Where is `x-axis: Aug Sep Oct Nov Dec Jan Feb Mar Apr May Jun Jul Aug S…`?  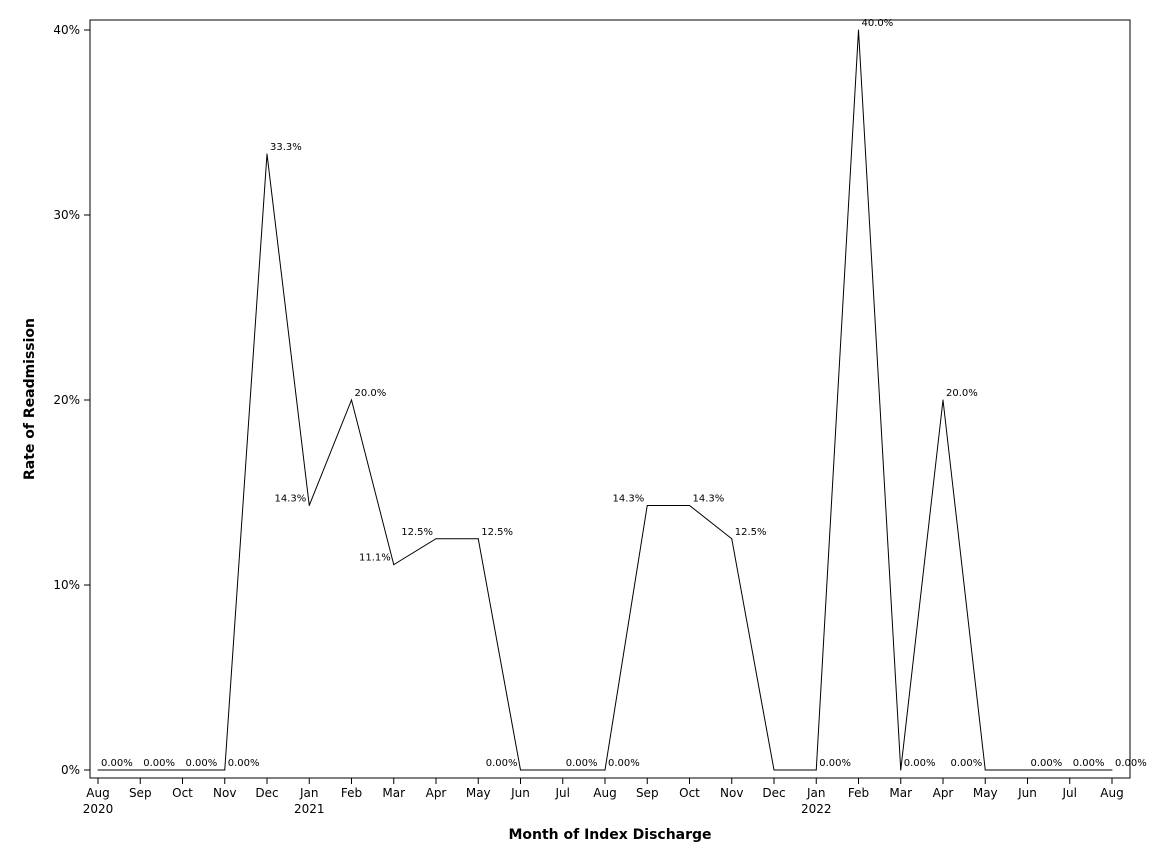 x-axis: Aug Sep Oct Nov Dec Jan Feb Mar Apr May Jun Jul Aug S… is located at coordinates (603, 797).